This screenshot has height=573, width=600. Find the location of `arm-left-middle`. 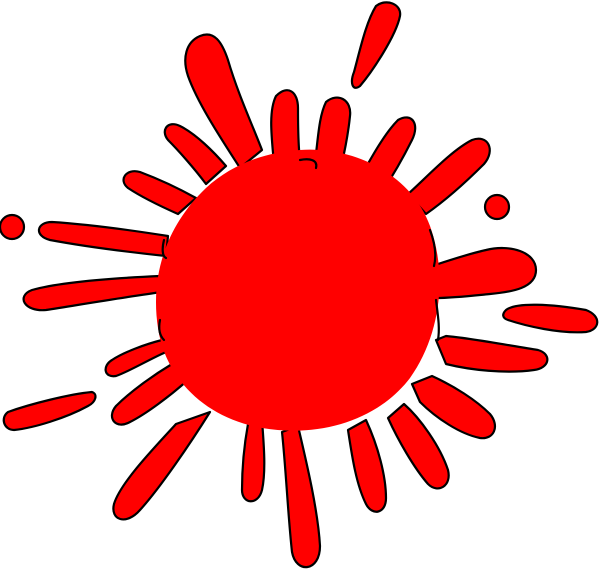

arm-left-middle is located at coordinates (93, 293).